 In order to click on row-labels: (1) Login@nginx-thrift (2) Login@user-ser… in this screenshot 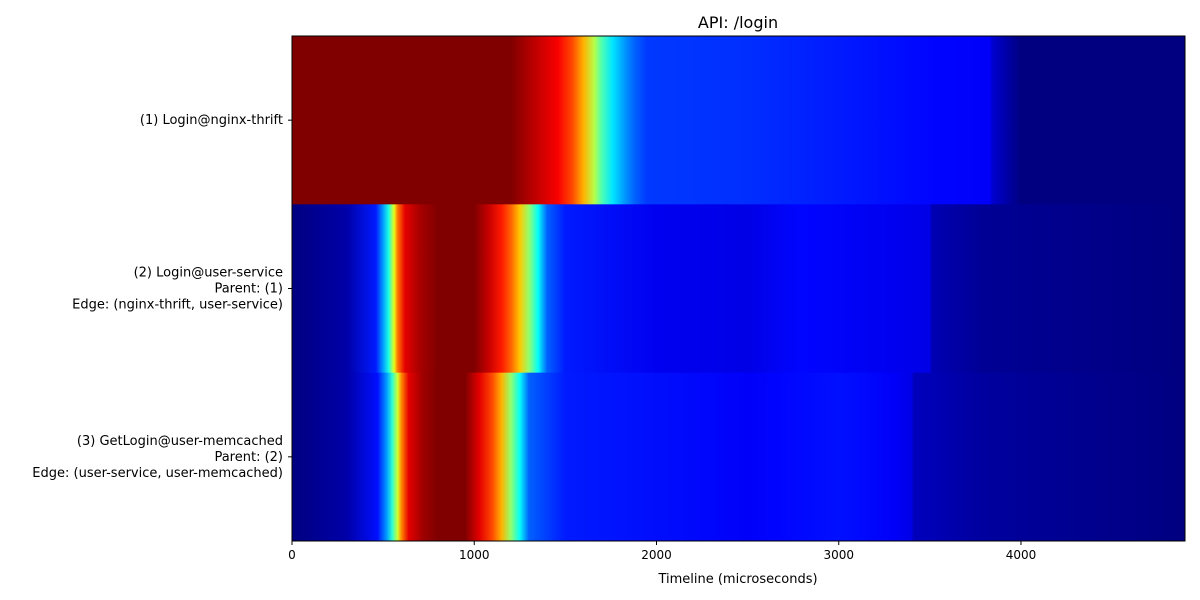, I will do `click(162, 297)`.